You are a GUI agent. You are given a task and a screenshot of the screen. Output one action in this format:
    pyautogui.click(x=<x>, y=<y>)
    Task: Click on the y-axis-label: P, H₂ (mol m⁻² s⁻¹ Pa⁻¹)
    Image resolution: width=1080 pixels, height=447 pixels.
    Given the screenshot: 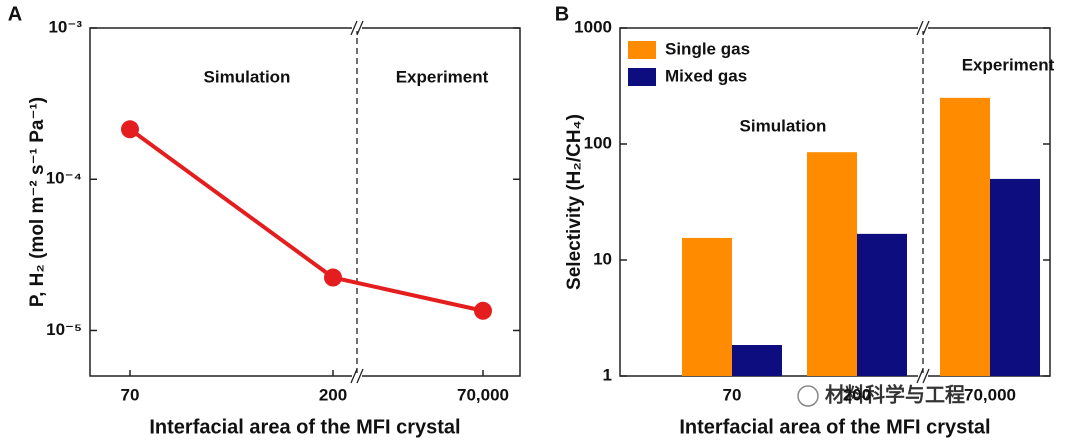 What is the action you would take?
    pyautogui.click(x=37, y=202)
    